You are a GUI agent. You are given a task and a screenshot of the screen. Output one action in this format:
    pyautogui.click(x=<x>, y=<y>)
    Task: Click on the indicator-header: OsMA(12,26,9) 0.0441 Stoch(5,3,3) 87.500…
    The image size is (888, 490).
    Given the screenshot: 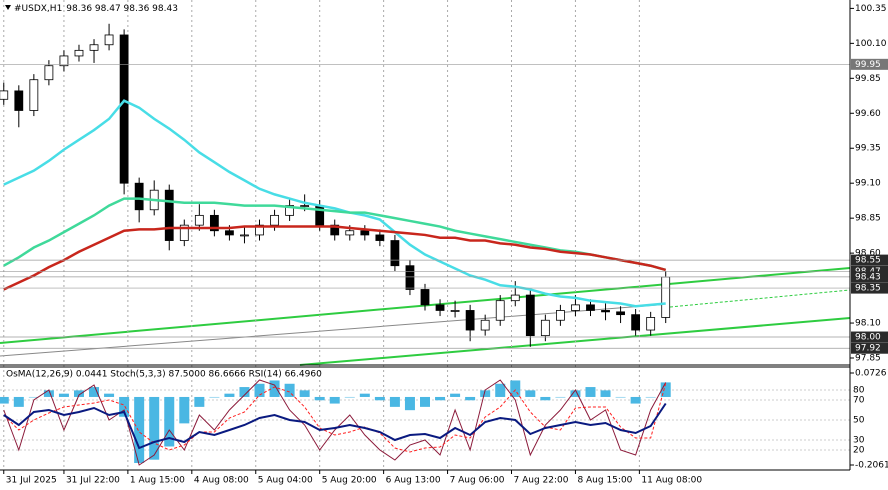 What is the action you would take?
    pyautogui.click(x=164, y=375)
    